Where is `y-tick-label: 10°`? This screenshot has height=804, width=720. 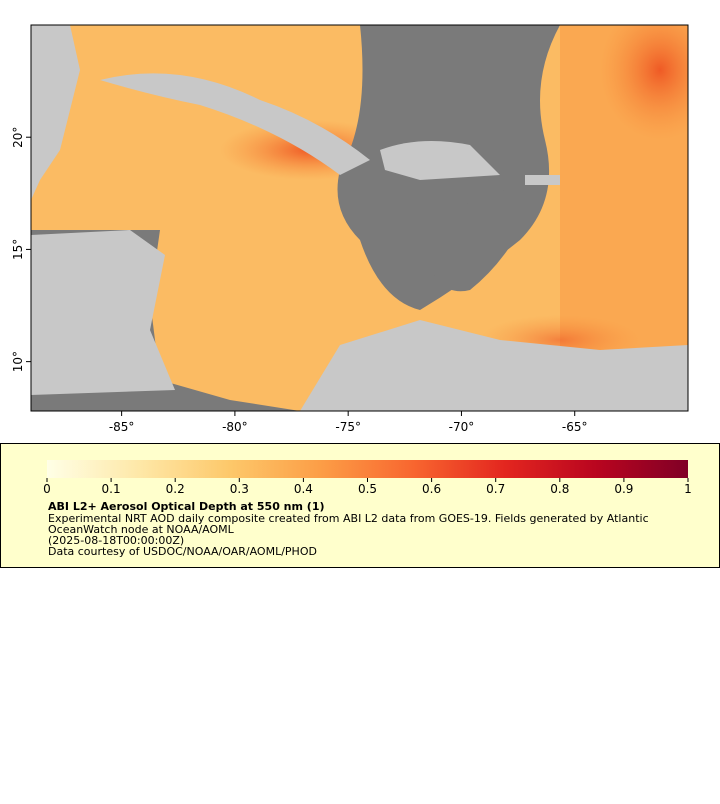
y-tick-label: 10° is located at coordinates (18, 361).